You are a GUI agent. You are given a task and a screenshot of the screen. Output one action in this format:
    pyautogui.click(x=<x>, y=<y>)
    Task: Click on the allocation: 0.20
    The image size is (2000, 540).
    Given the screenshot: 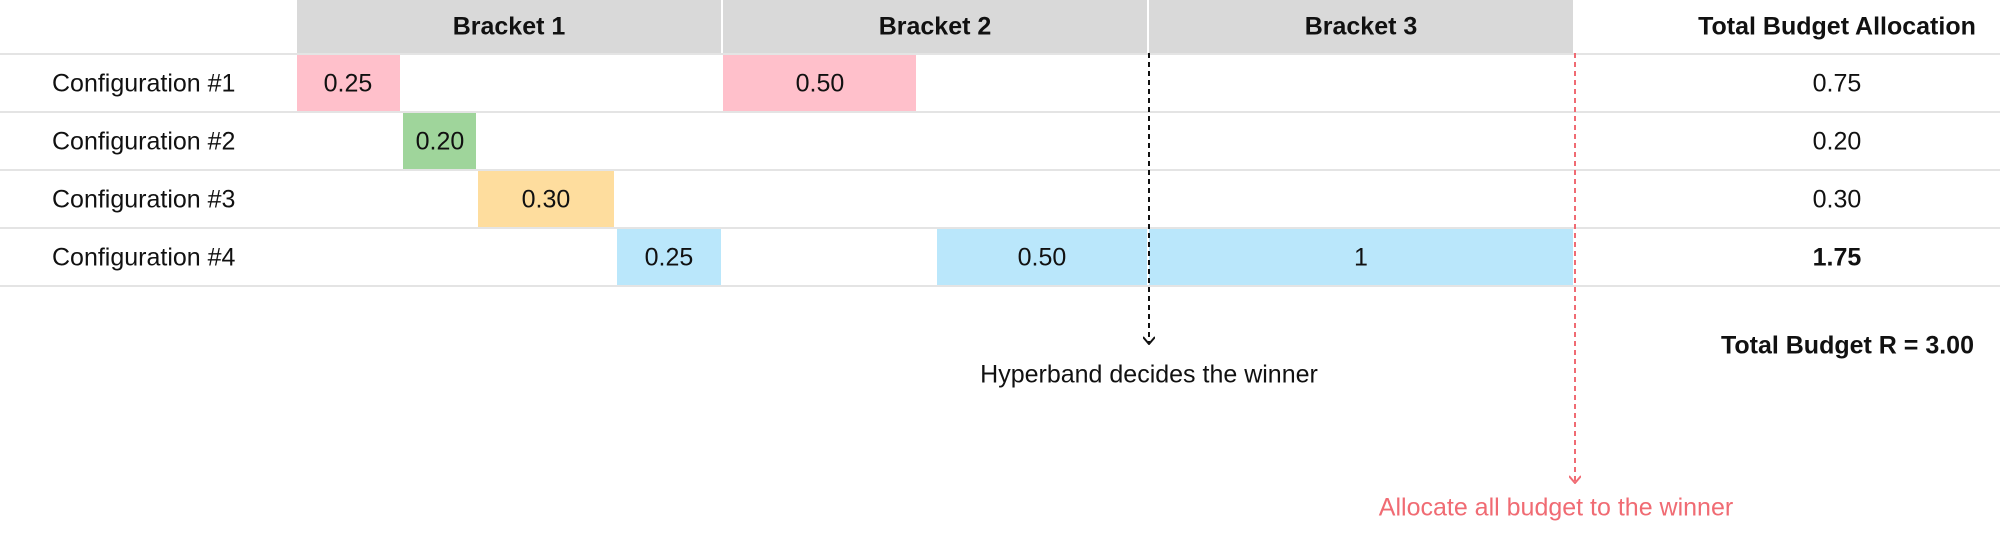 What is the action you would take?
    pyautogui.click(x=440, y=142)
    